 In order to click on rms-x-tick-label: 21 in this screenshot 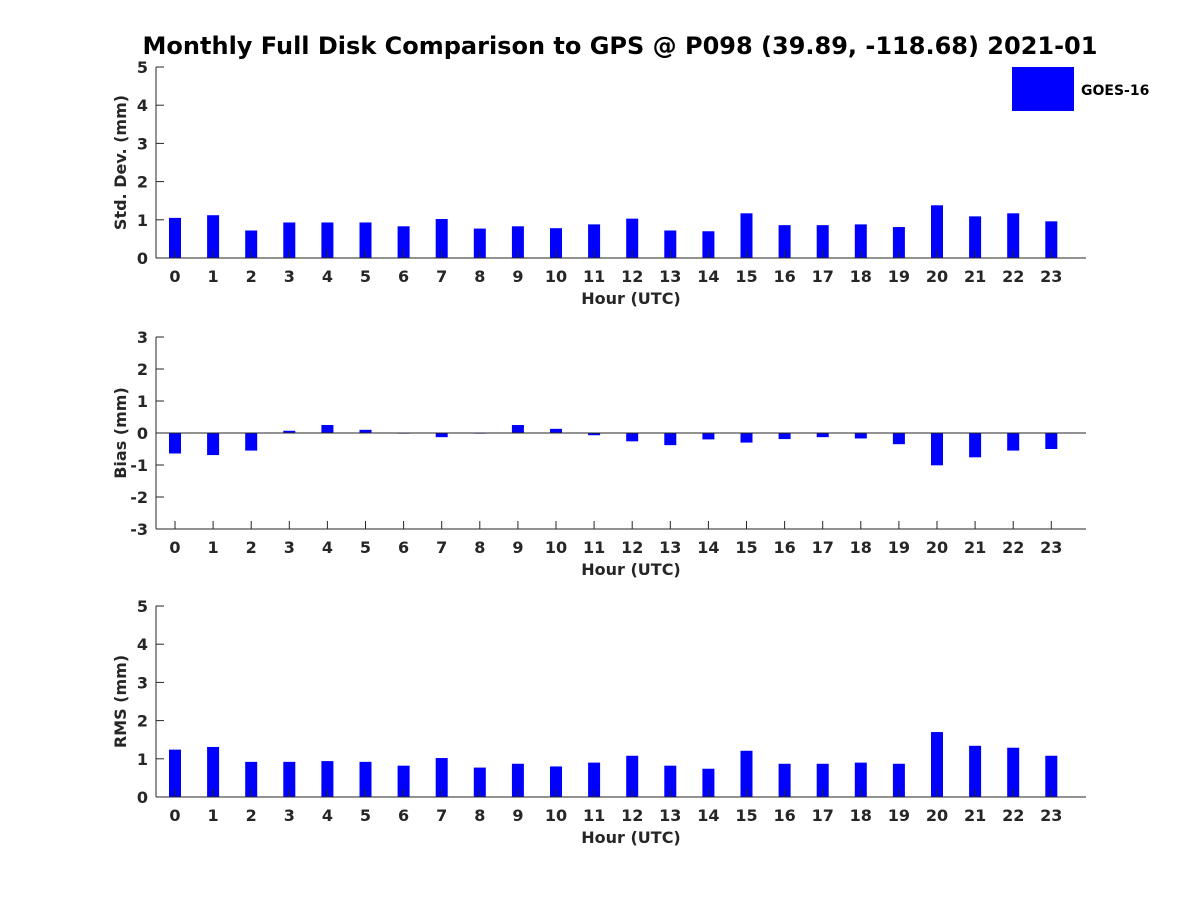, I will do `click(975, 815)`.